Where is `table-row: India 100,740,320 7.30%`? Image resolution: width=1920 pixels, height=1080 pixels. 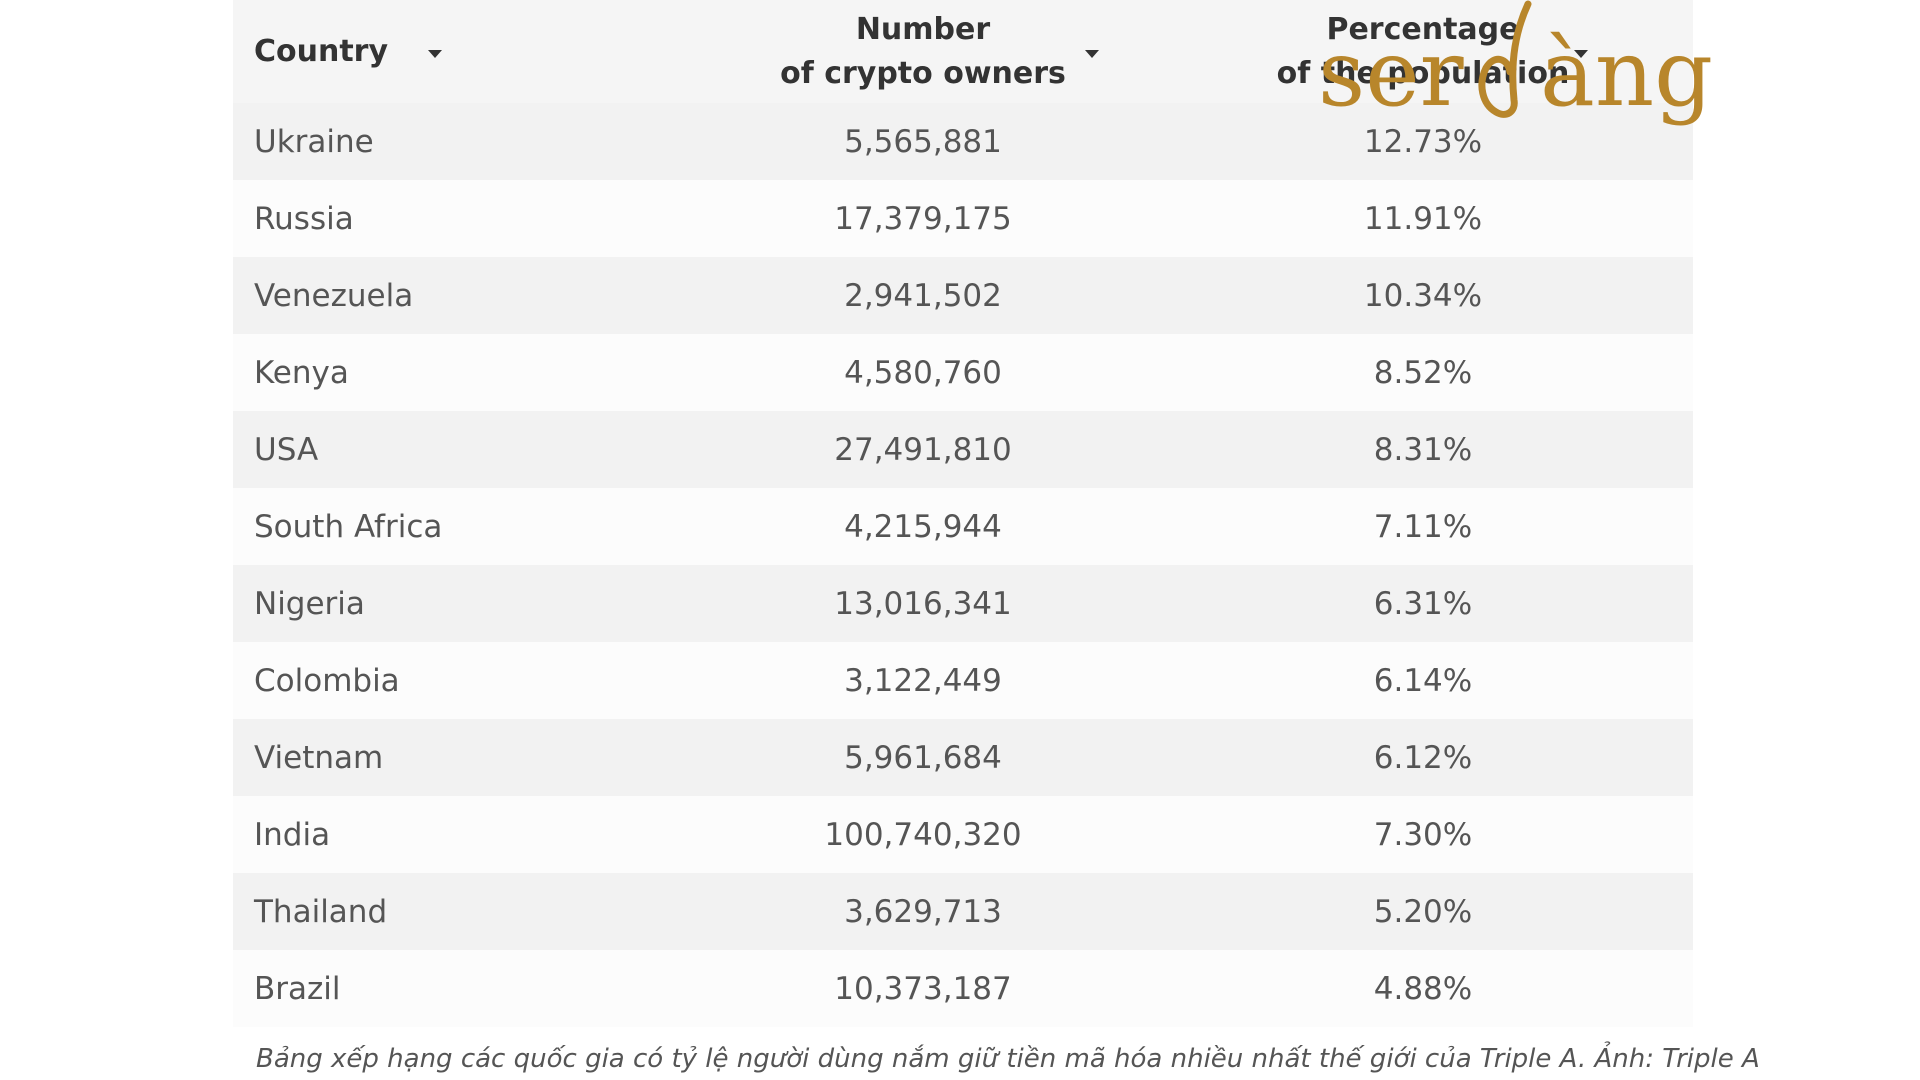
table-row: India 100,740,320 7.30% is located at coordinates (963, 834).